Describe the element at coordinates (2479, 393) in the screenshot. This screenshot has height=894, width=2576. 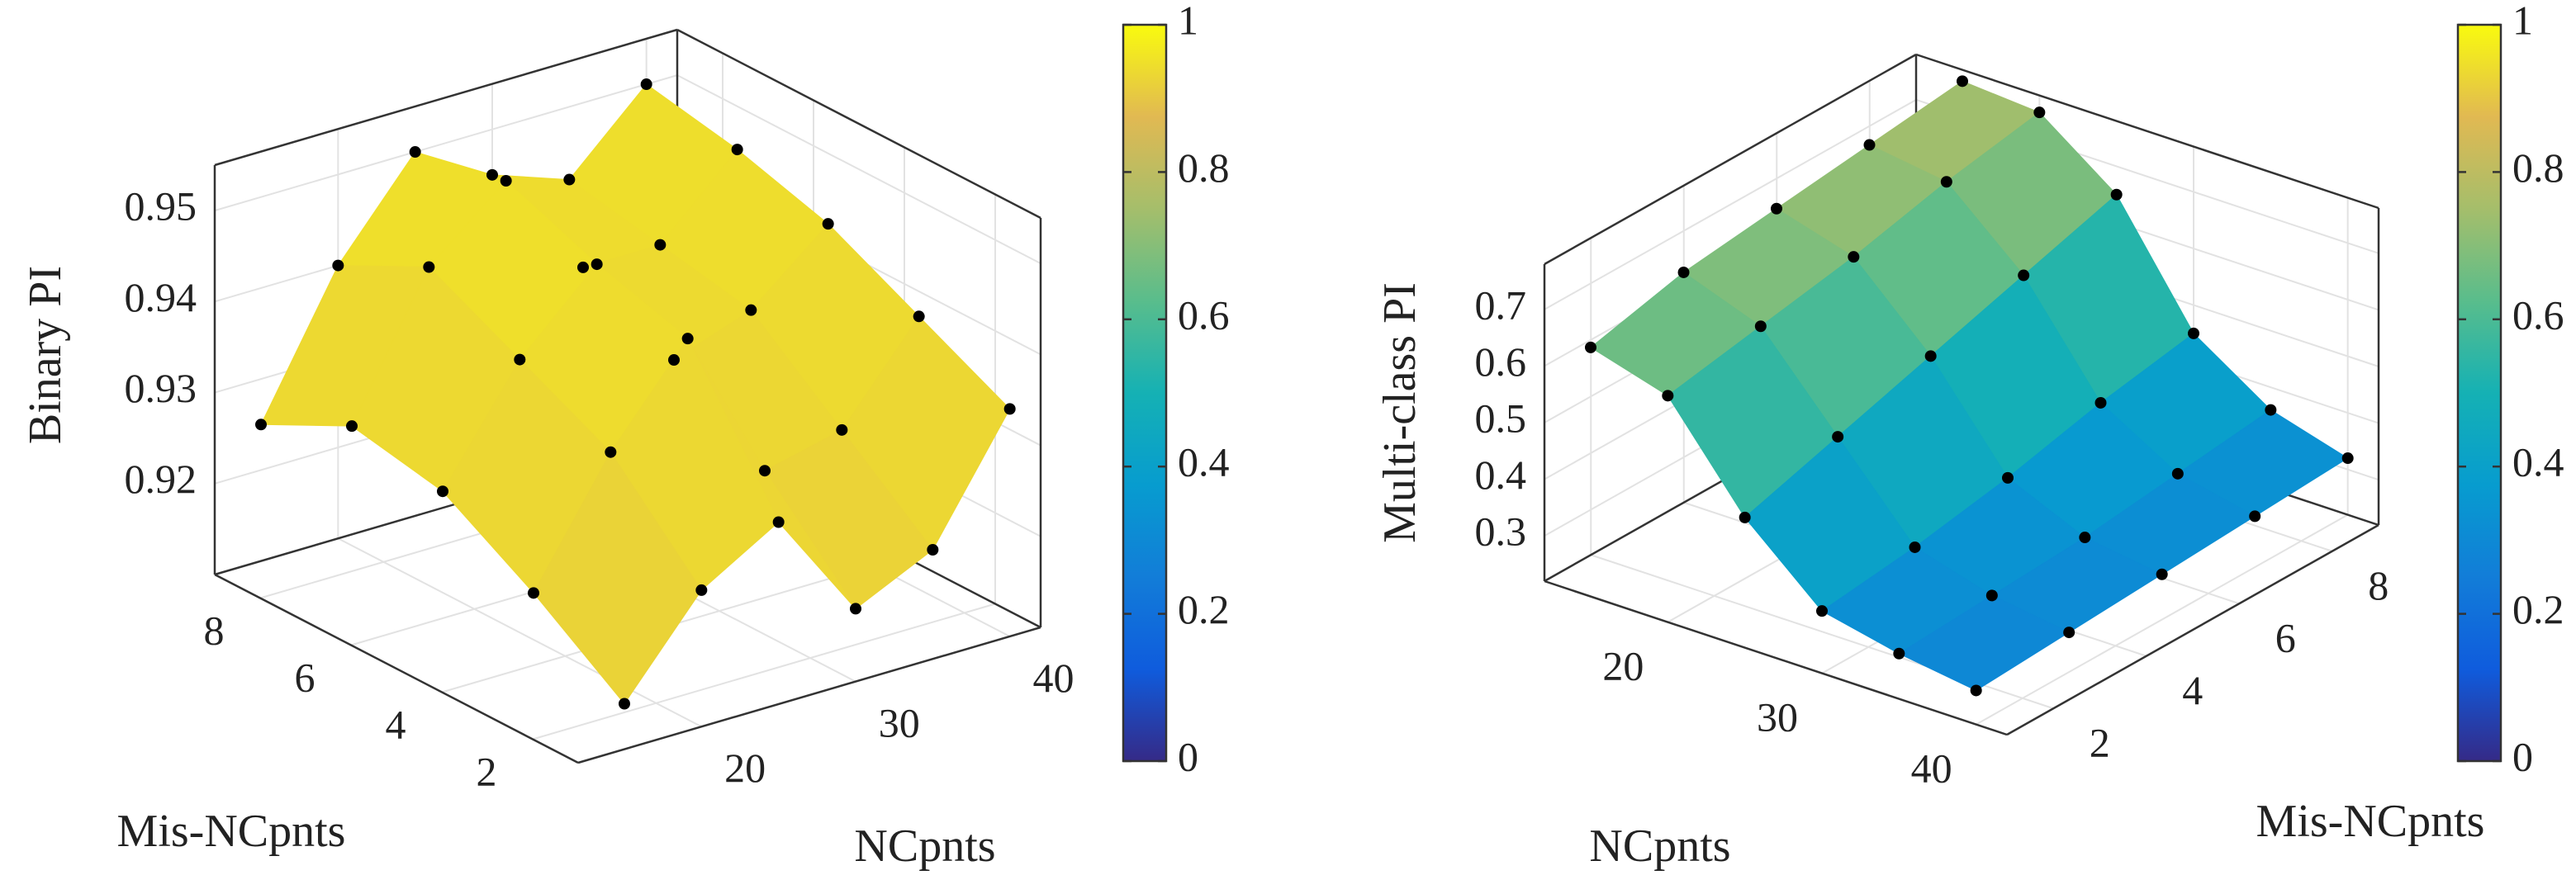
I see `colorbar` at that location.